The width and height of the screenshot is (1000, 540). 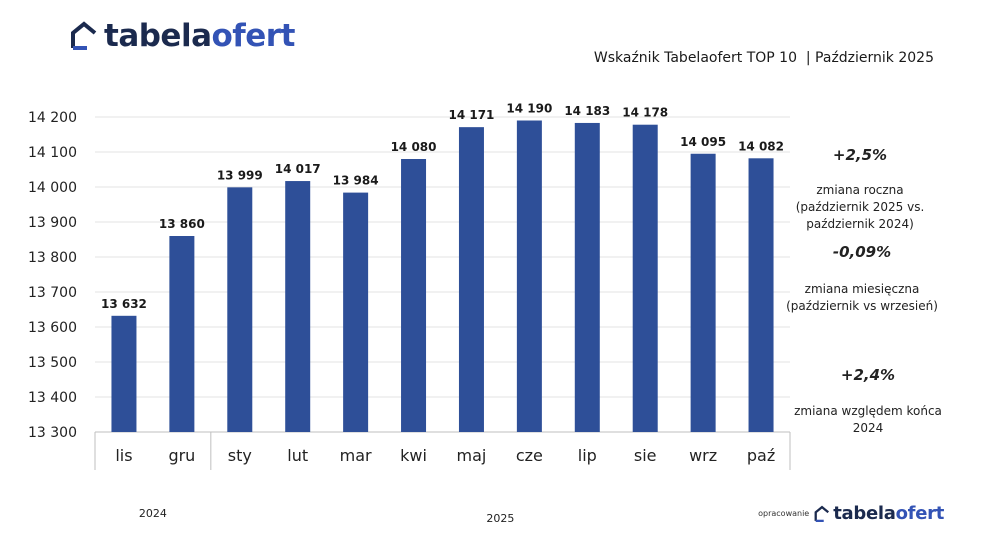 What do you see at coordinates (182, 334) in the screenshot?
I see `bar-gru` at bounding box center [182, 334].